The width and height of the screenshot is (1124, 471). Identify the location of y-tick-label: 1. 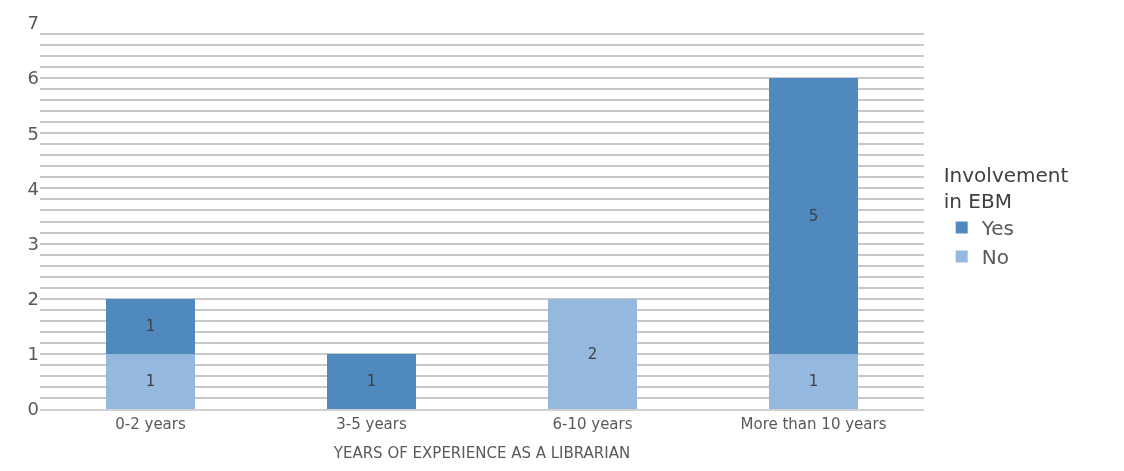
(33, 354).